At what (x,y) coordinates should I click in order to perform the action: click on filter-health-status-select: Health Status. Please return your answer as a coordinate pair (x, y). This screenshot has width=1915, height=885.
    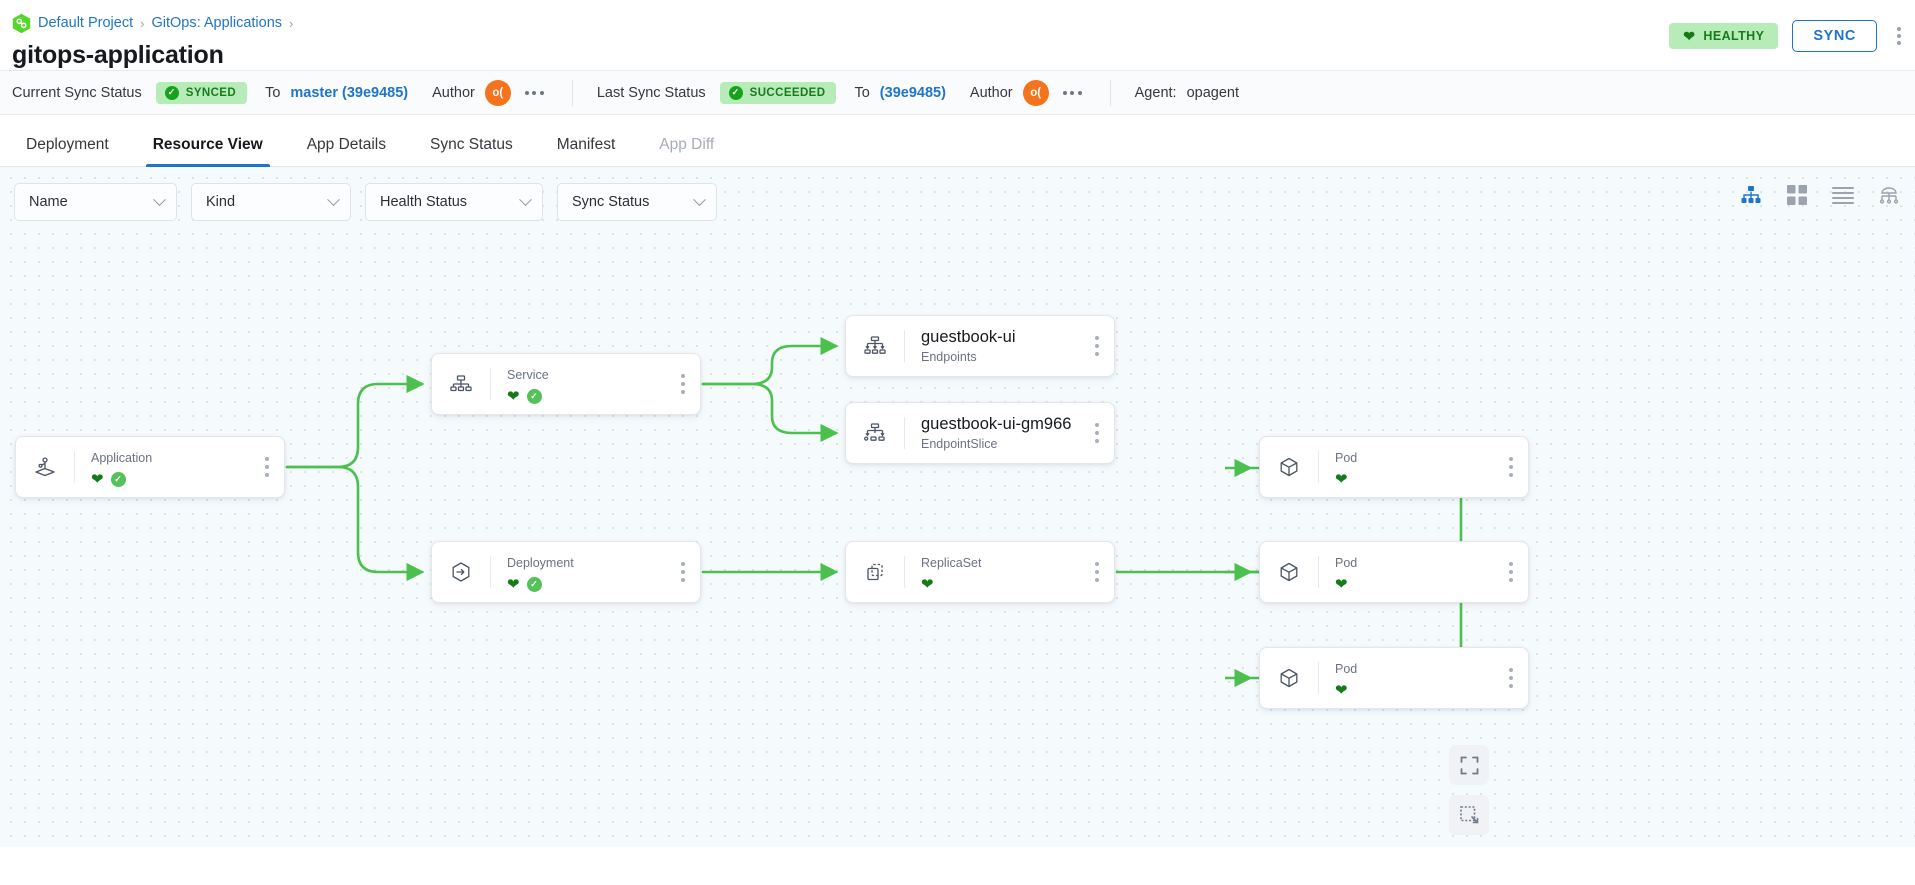
    Looking at the image, I should click on (454, 202).